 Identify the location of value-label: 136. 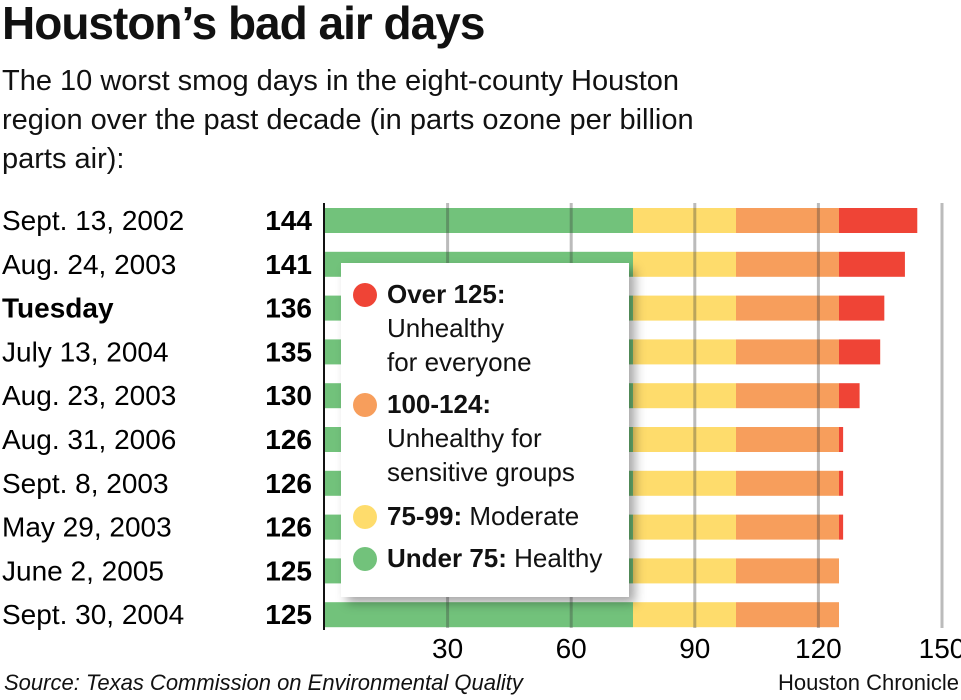
(288, 308).